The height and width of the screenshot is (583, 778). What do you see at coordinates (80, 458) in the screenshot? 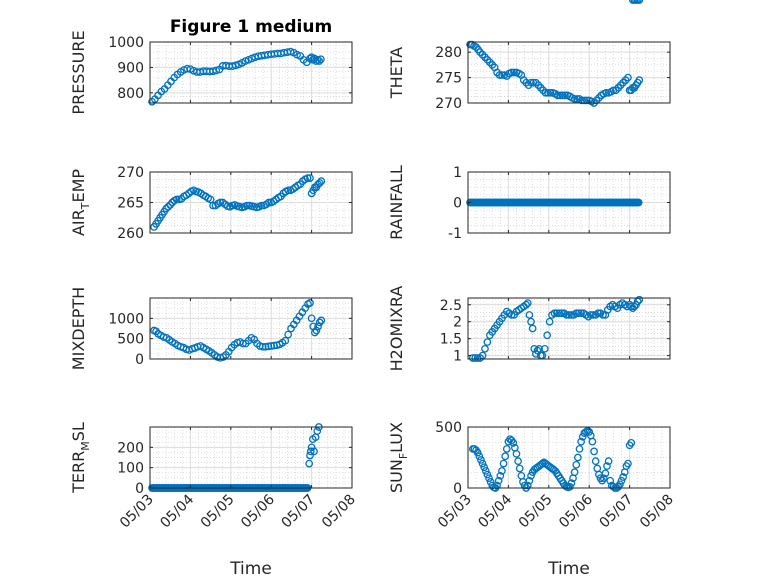
I see `y-axis-label: TERRMSL` at bounding box center [80, 458].